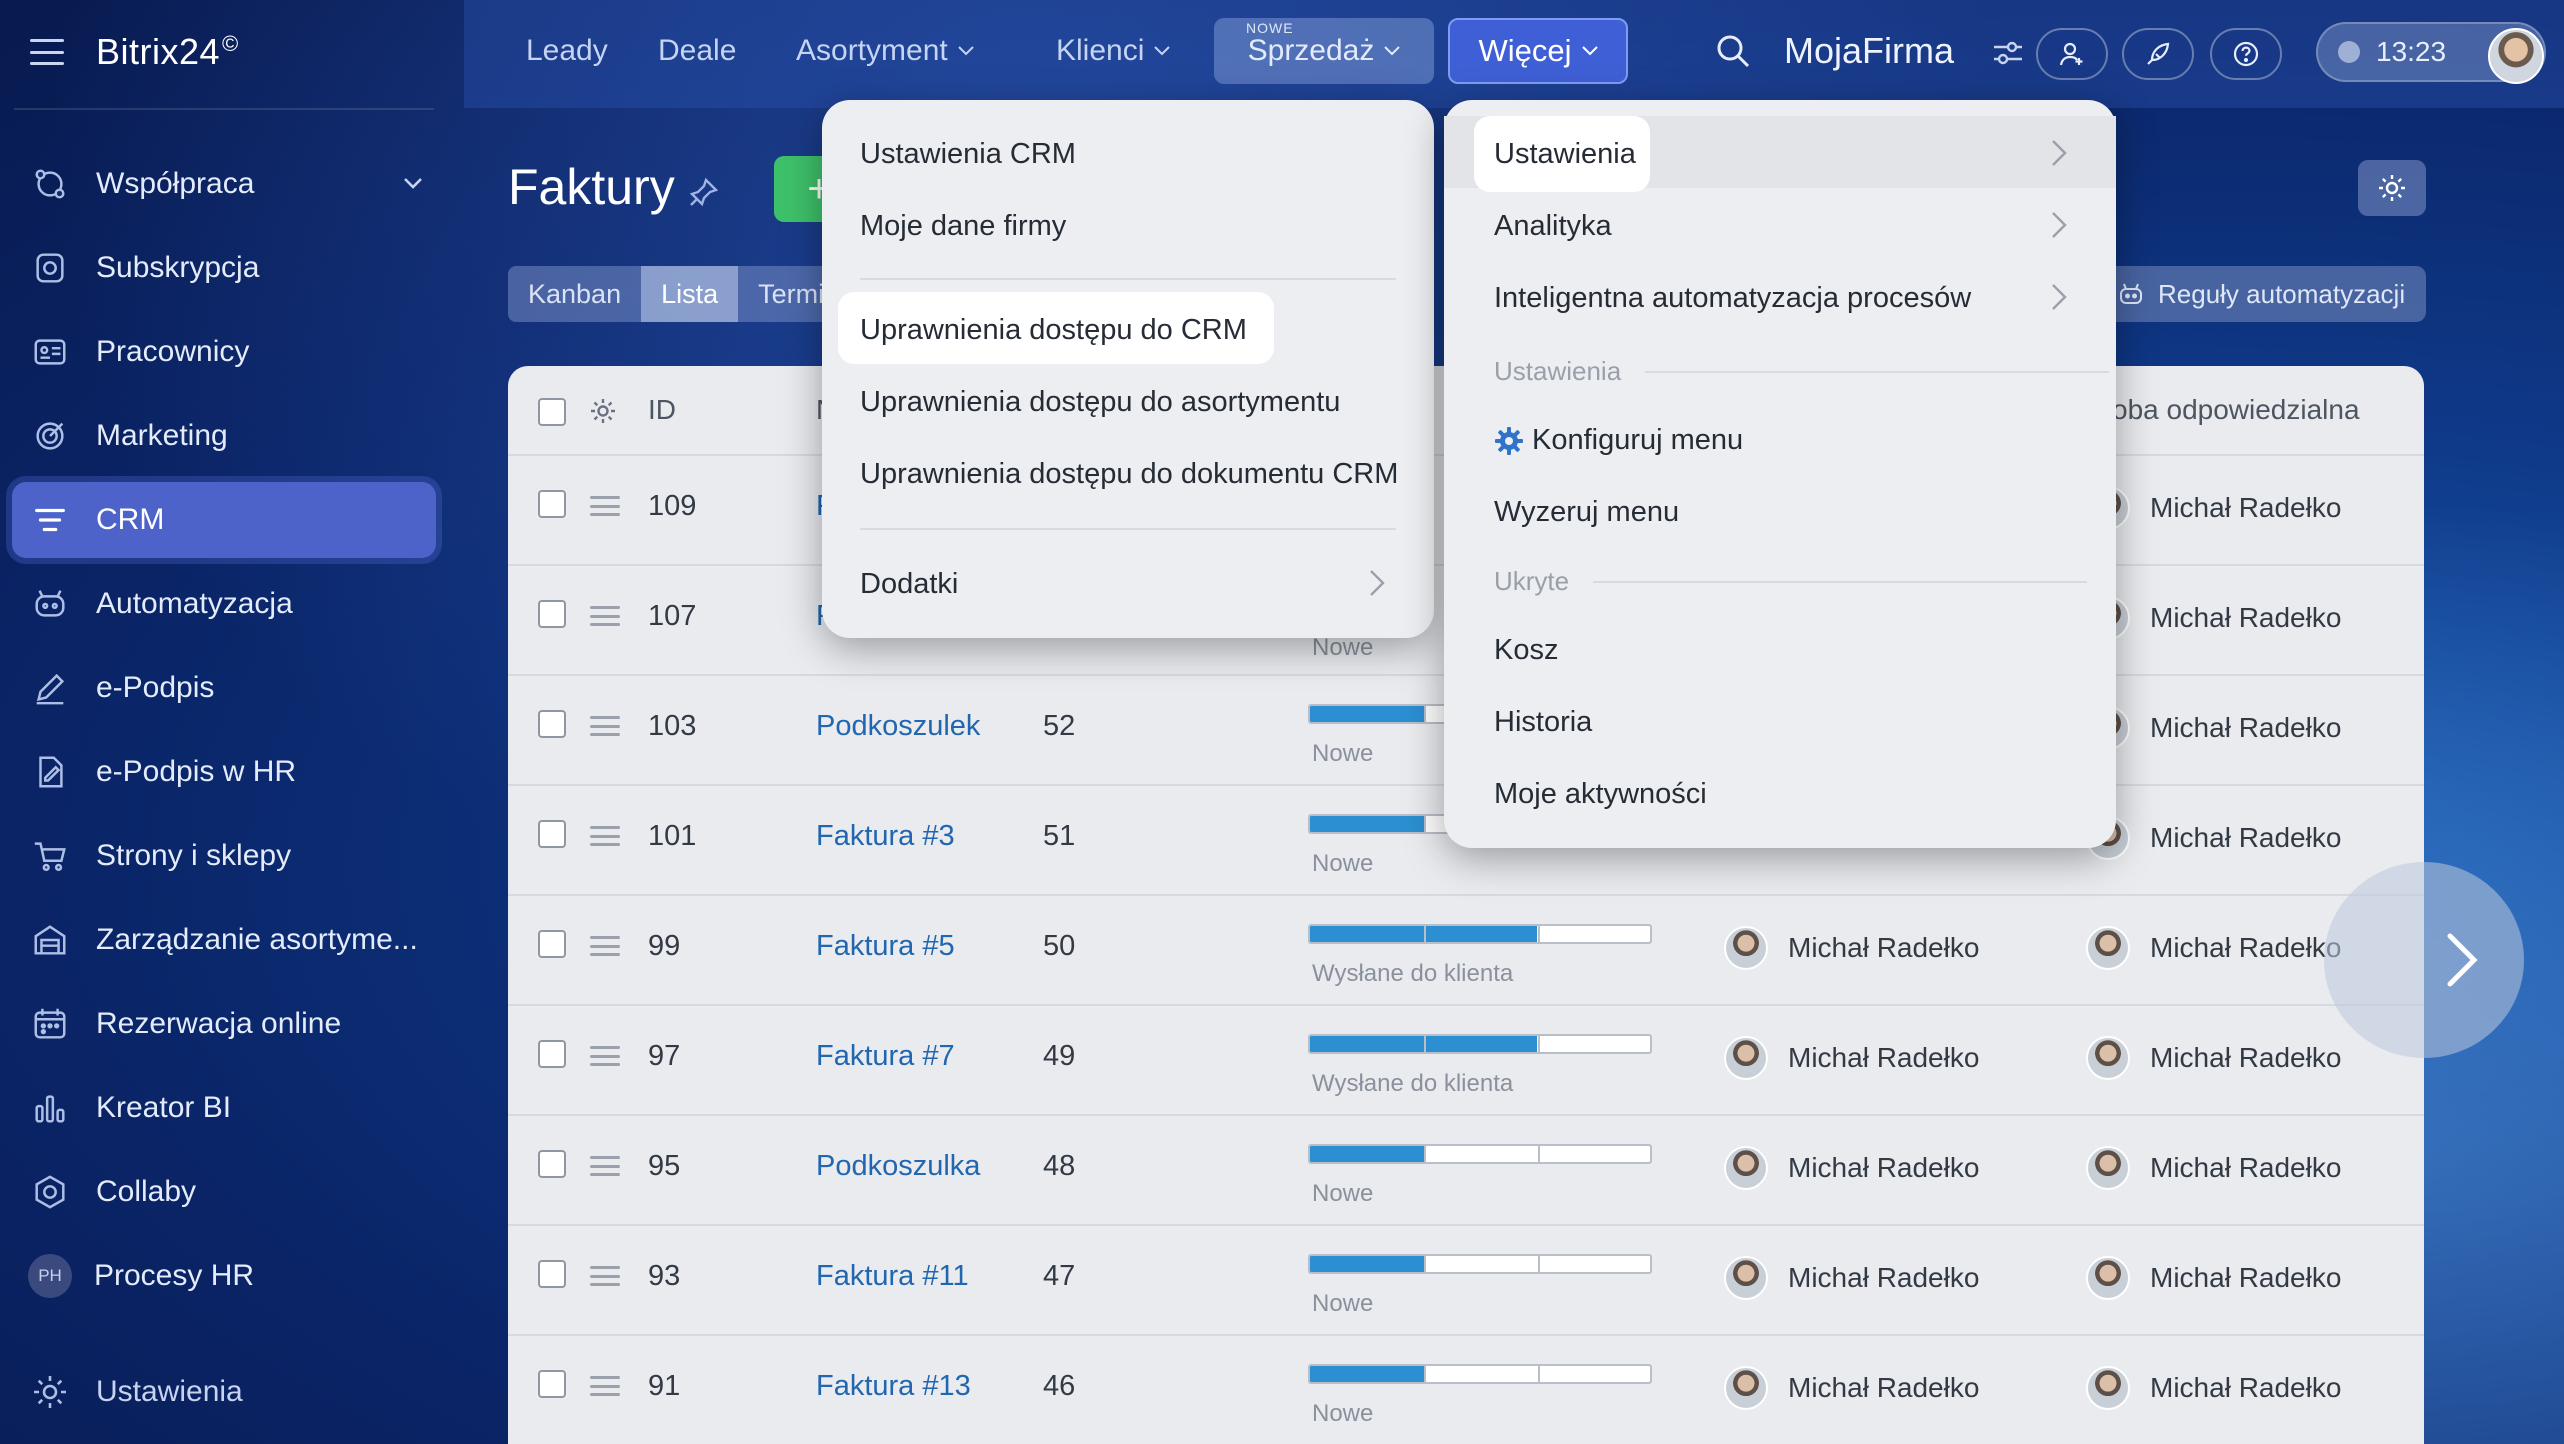  Describe the element at coordinates (893, 1386) in the screenshot. I see `cell-name-link: Faktura #13` at that location.